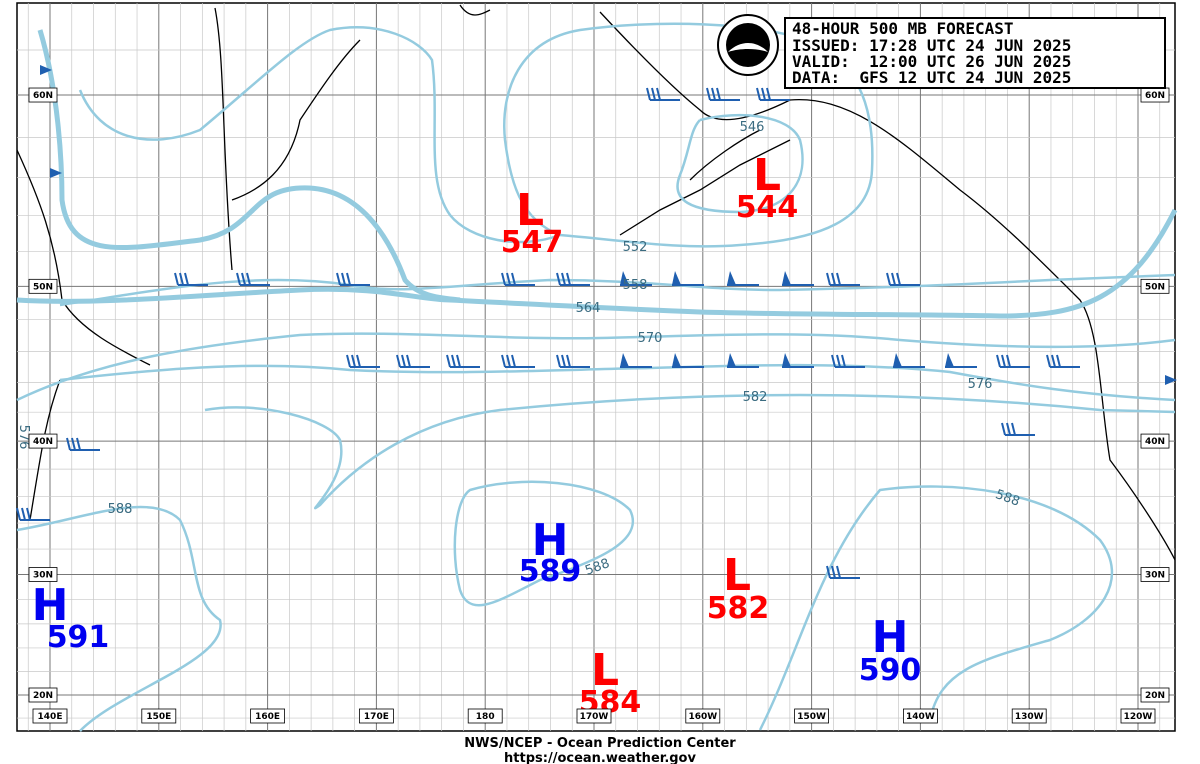 Image resolution: width=1200 pixels, height=764 pixels. I want to click on contour-label: 576, so click(980, 384).